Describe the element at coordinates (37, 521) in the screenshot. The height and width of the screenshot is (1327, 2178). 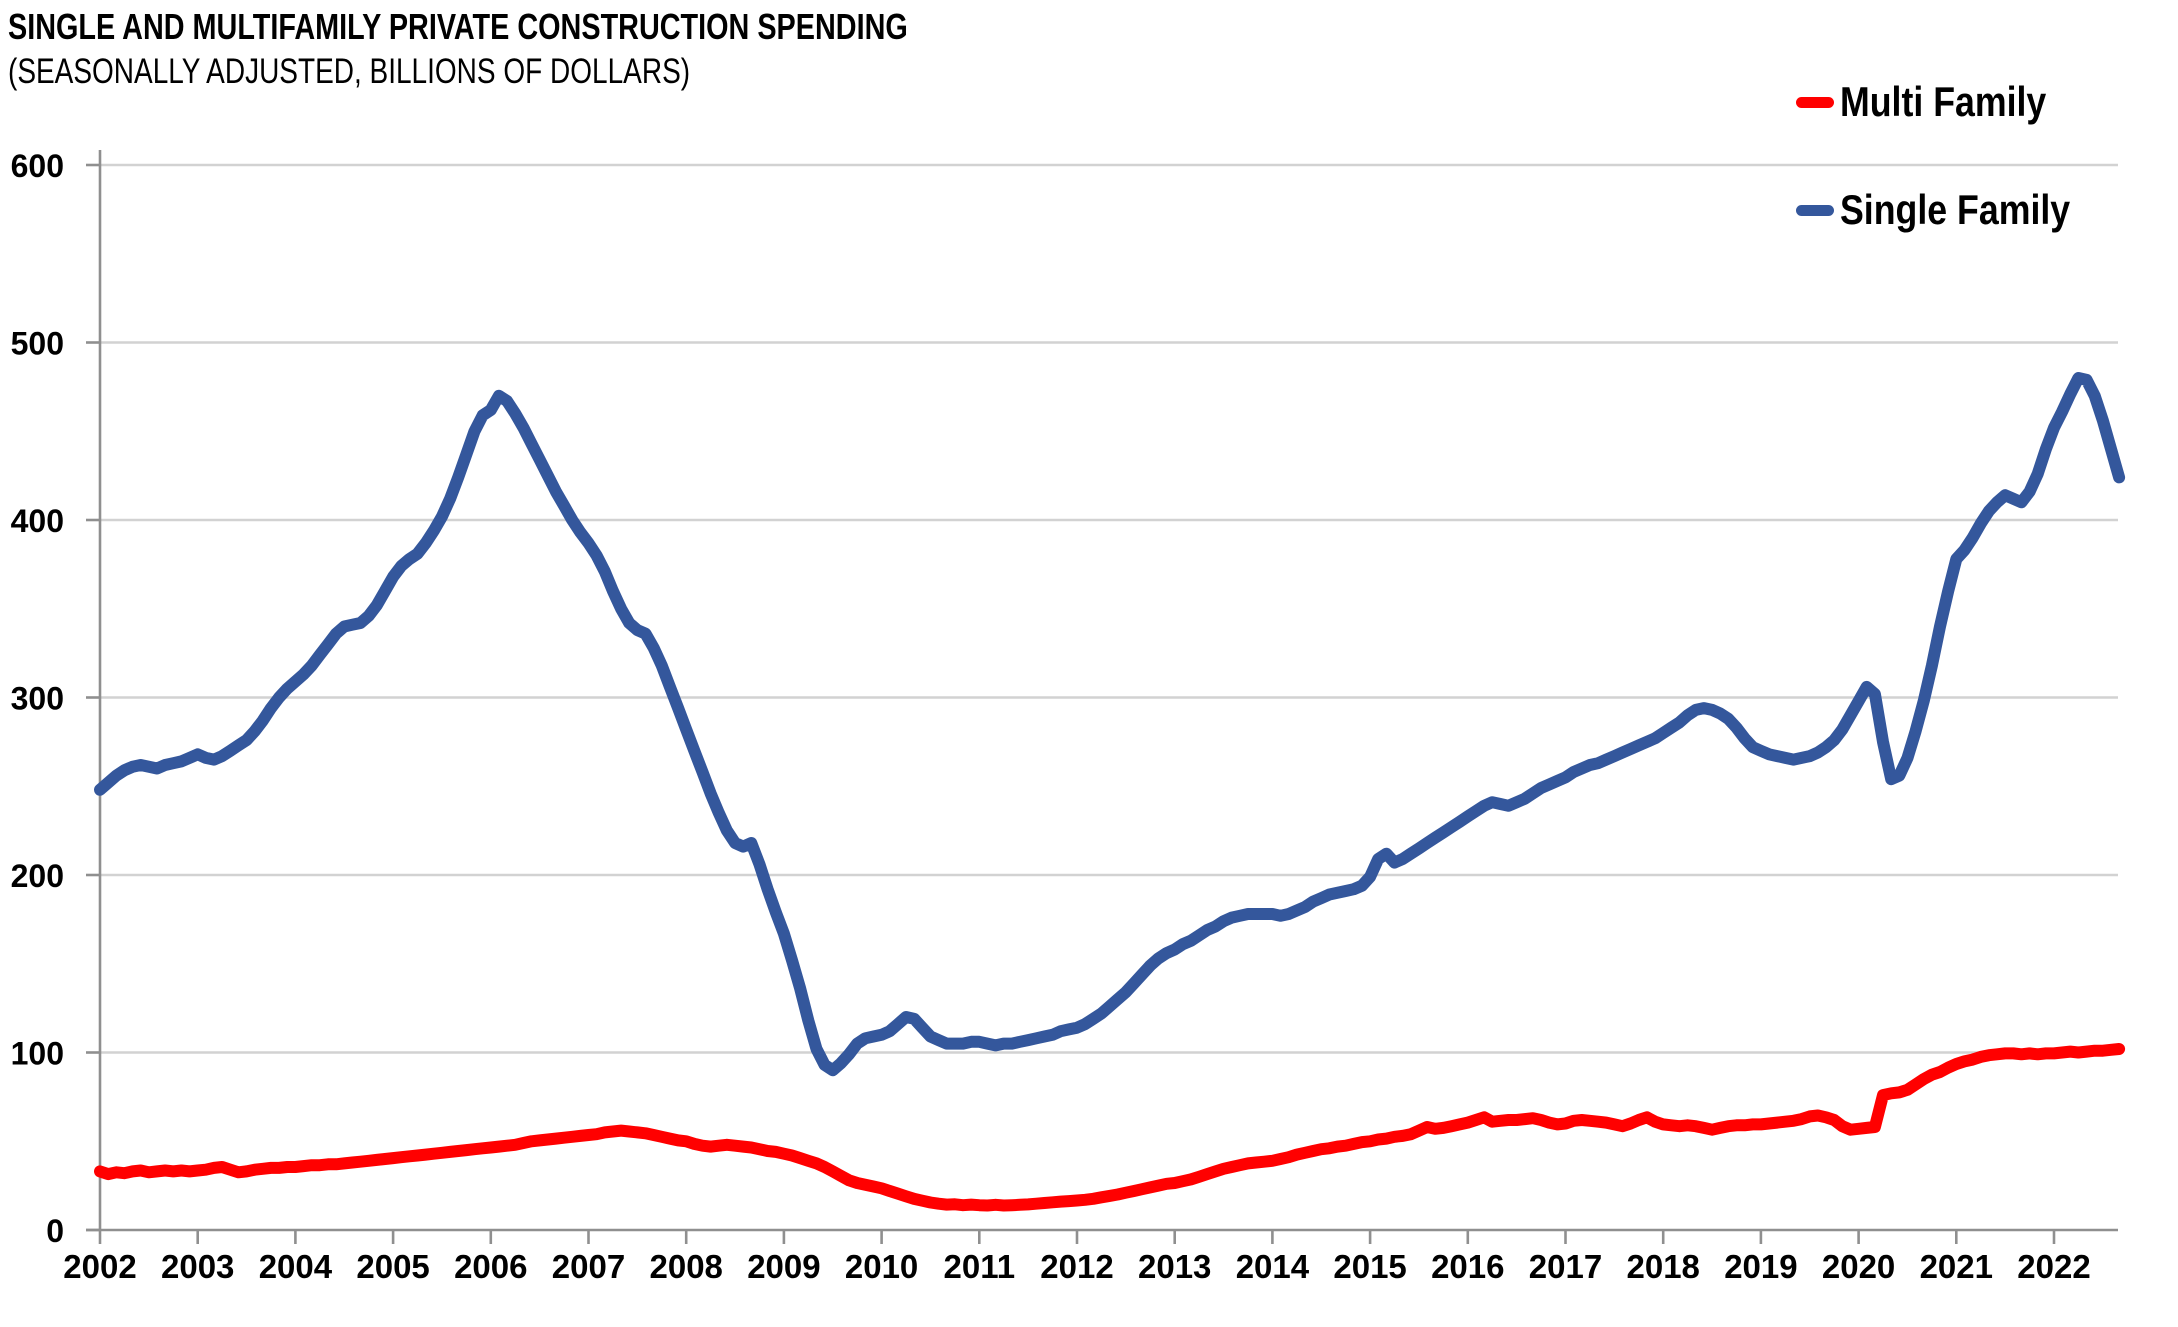
I see `y-tick-label: 400` at that location.